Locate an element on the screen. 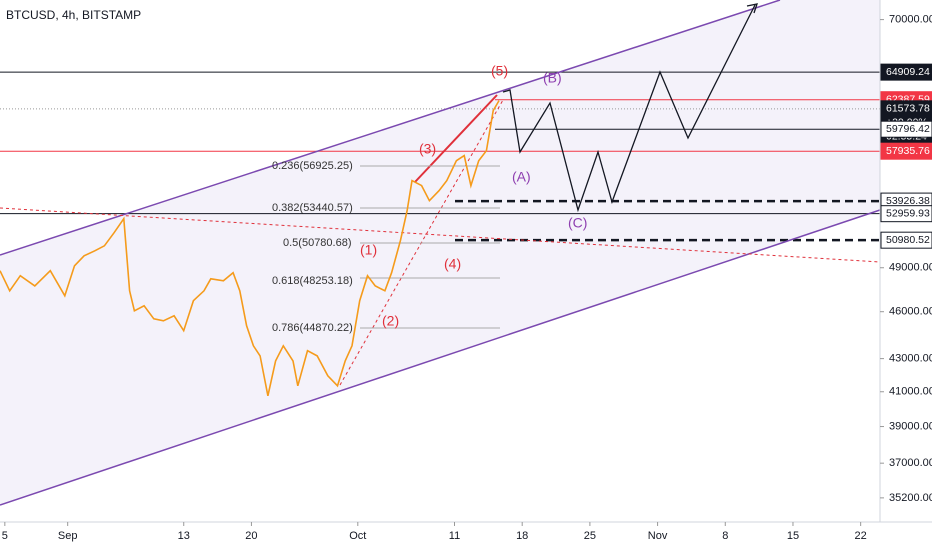 This screenshot has height=555, width=932. price-tag-label: 64909.24 is located at coordinates (908, 72).